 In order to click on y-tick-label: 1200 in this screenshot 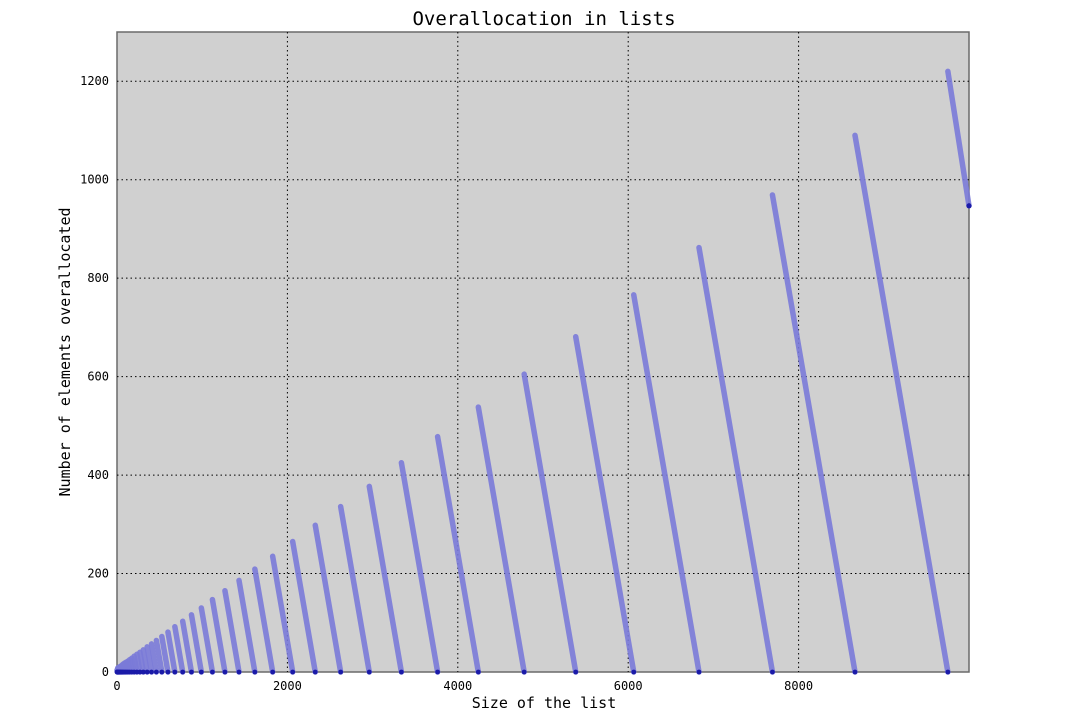, I will do `click(94, 81)`.